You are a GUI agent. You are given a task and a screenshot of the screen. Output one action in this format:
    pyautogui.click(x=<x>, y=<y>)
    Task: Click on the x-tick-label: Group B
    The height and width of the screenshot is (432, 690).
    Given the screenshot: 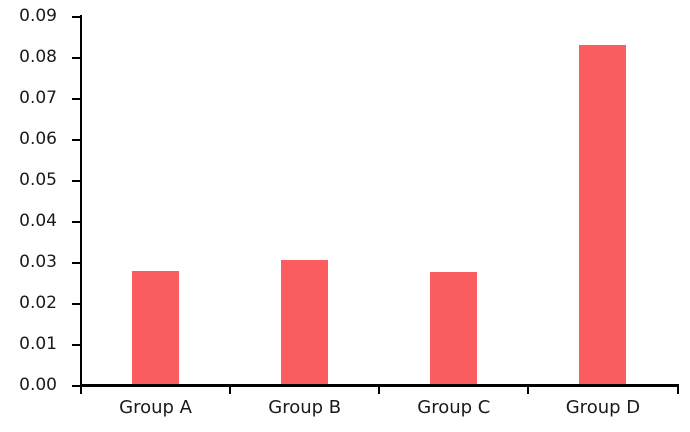 What is the action you would take?
    pyautogui.click(x=305, y=407)
    